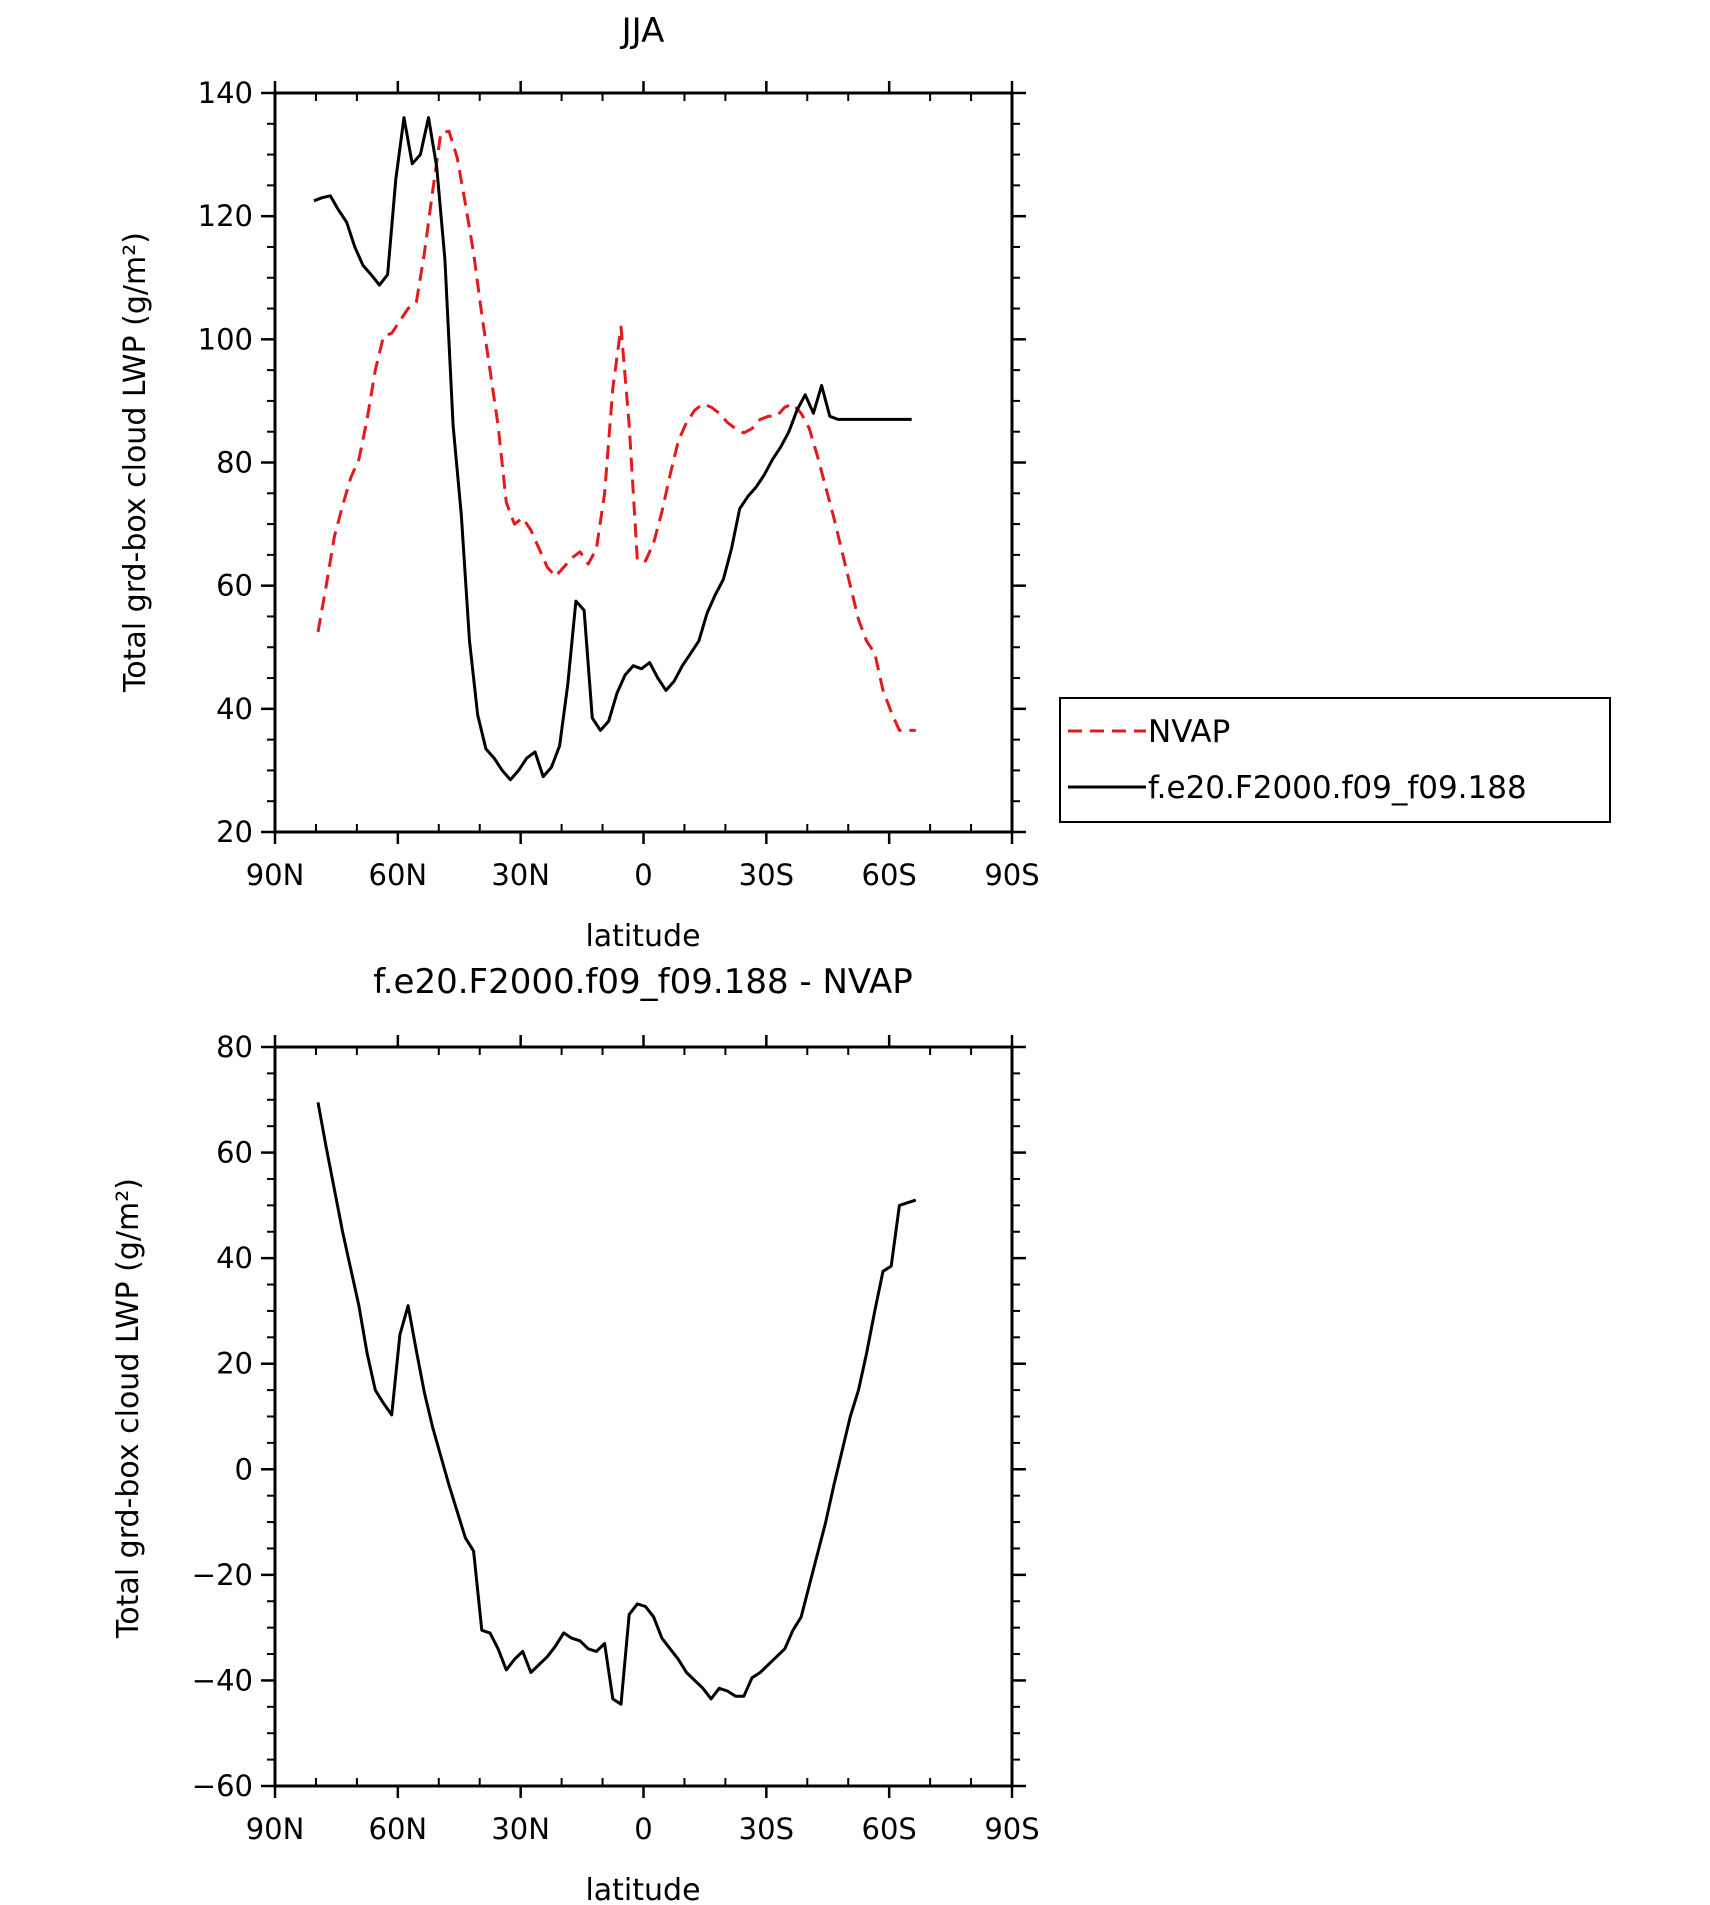 The image size is (1710, 1905). I want to click on bottom-y-axis-label: Total grd-box cloud LWP (g/m²), so click(128, 1408).